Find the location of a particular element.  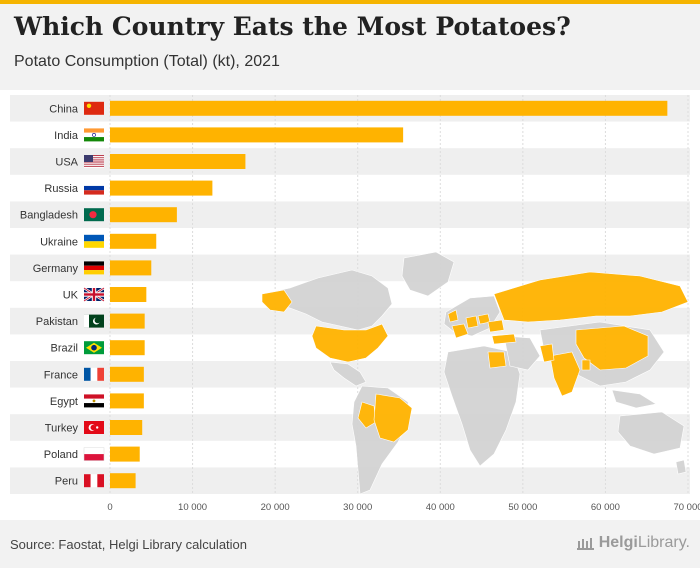

map-pakistan is located at coordinates (547, 353).